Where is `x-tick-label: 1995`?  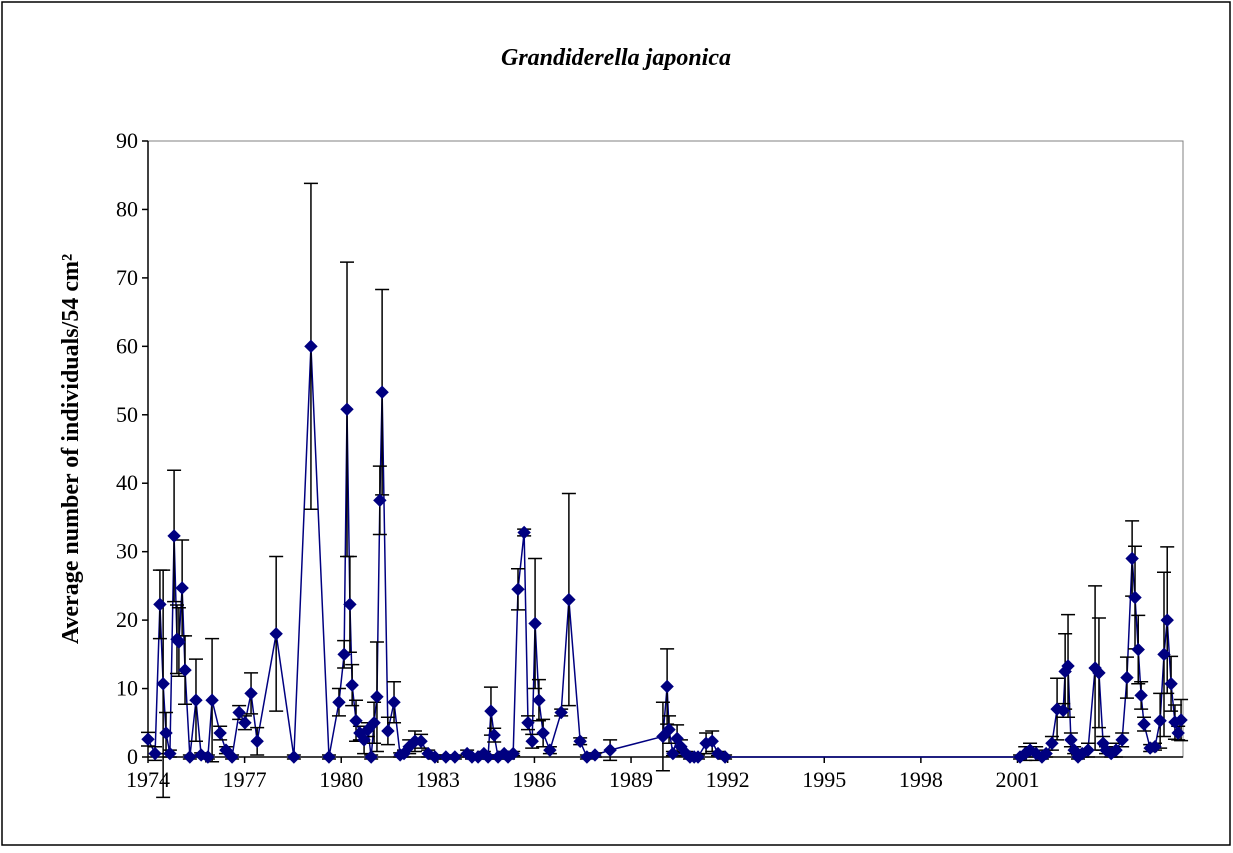 x-tick-label: 1995 is located at coordinates (824, 779).